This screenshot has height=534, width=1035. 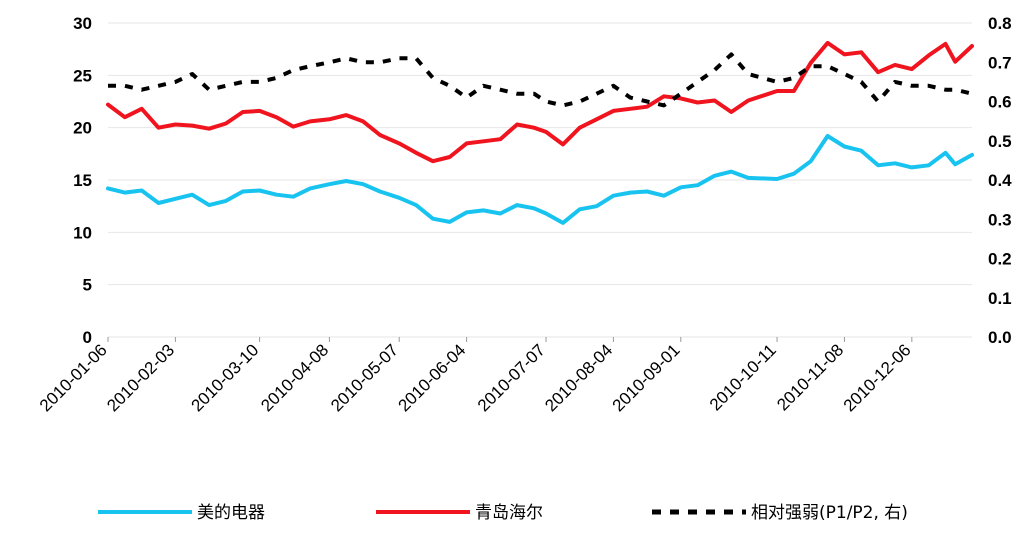 What do you see at coordinates (1000, 102) in the screenshot?
I see `y-right-tick-label: 0.6` at bounding box center [1000, 102].